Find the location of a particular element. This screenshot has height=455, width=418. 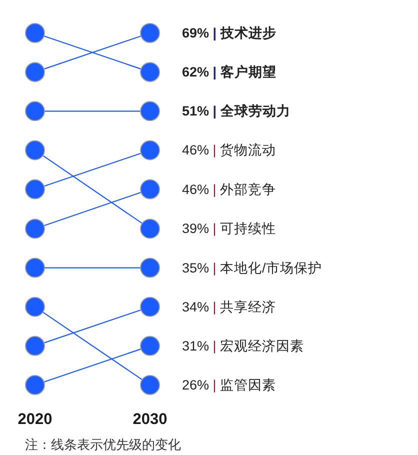

series-label: 31% | 宏观经济因素 is located at coordinates (243, 346).